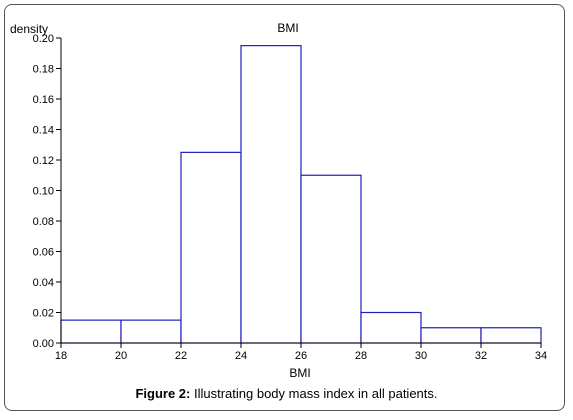 This screenshot has height=420, width=573. Describe the element at coordinates (29, 29) in the screenshot. I see `y-axis-title: density` at that location.